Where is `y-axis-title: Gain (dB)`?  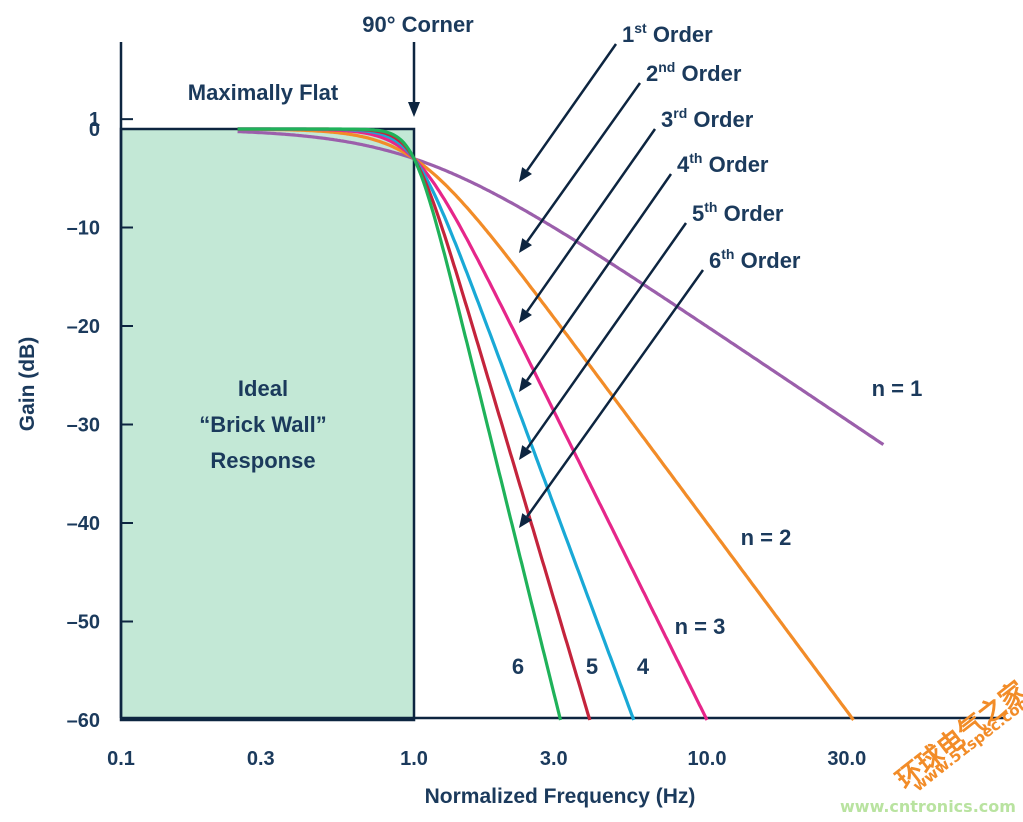 y-axis-title: Gain (dB) is located at coordinates (27, 384).